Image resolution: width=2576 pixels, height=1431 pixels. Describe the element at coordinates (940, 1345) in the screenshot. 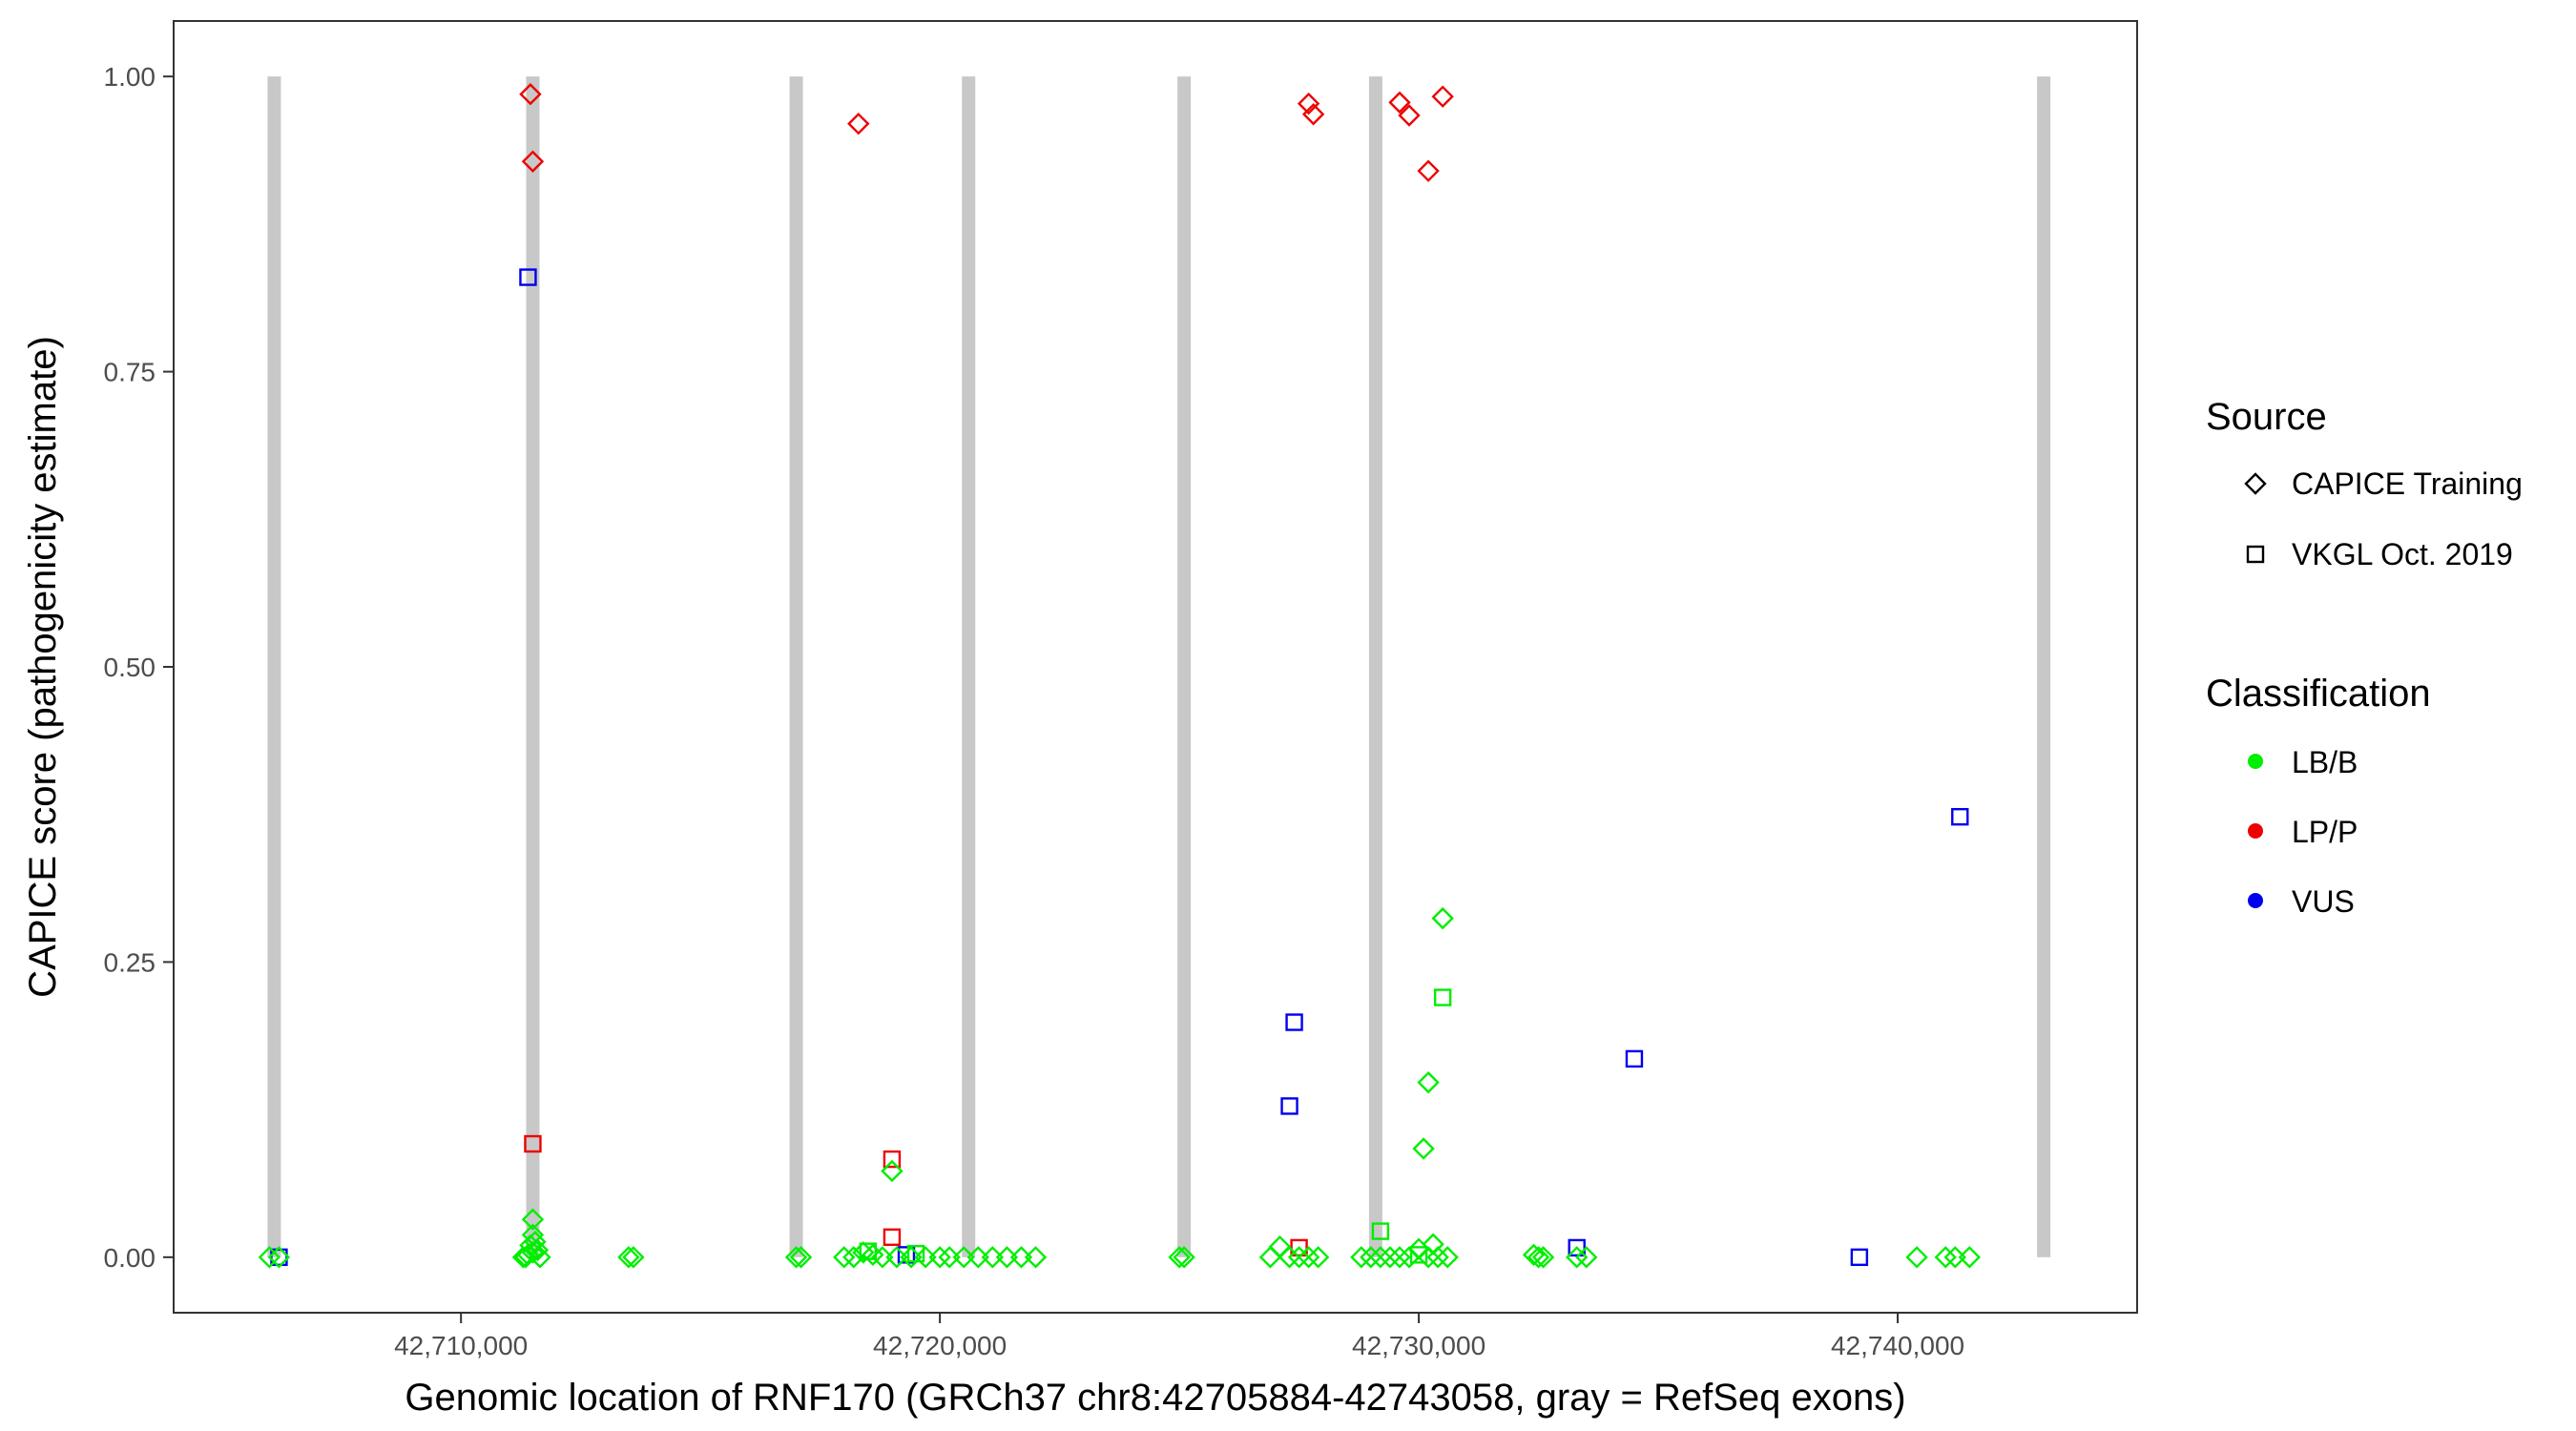

I see `x-tick-label: 42,720,000` at that location.